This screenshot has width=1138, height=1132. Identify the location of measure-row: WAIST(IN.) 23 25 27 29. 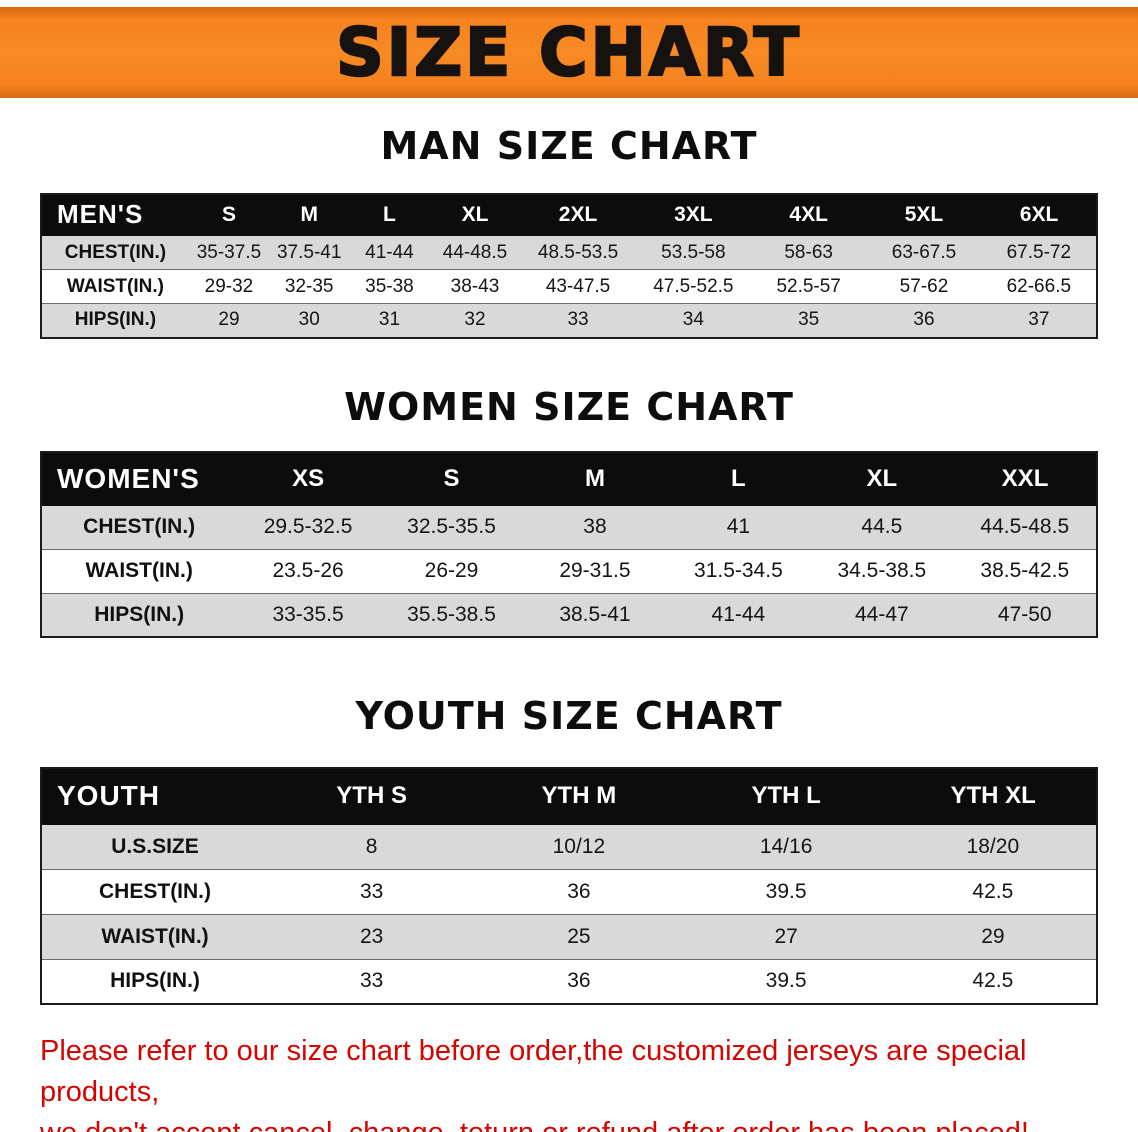
(569, 937).